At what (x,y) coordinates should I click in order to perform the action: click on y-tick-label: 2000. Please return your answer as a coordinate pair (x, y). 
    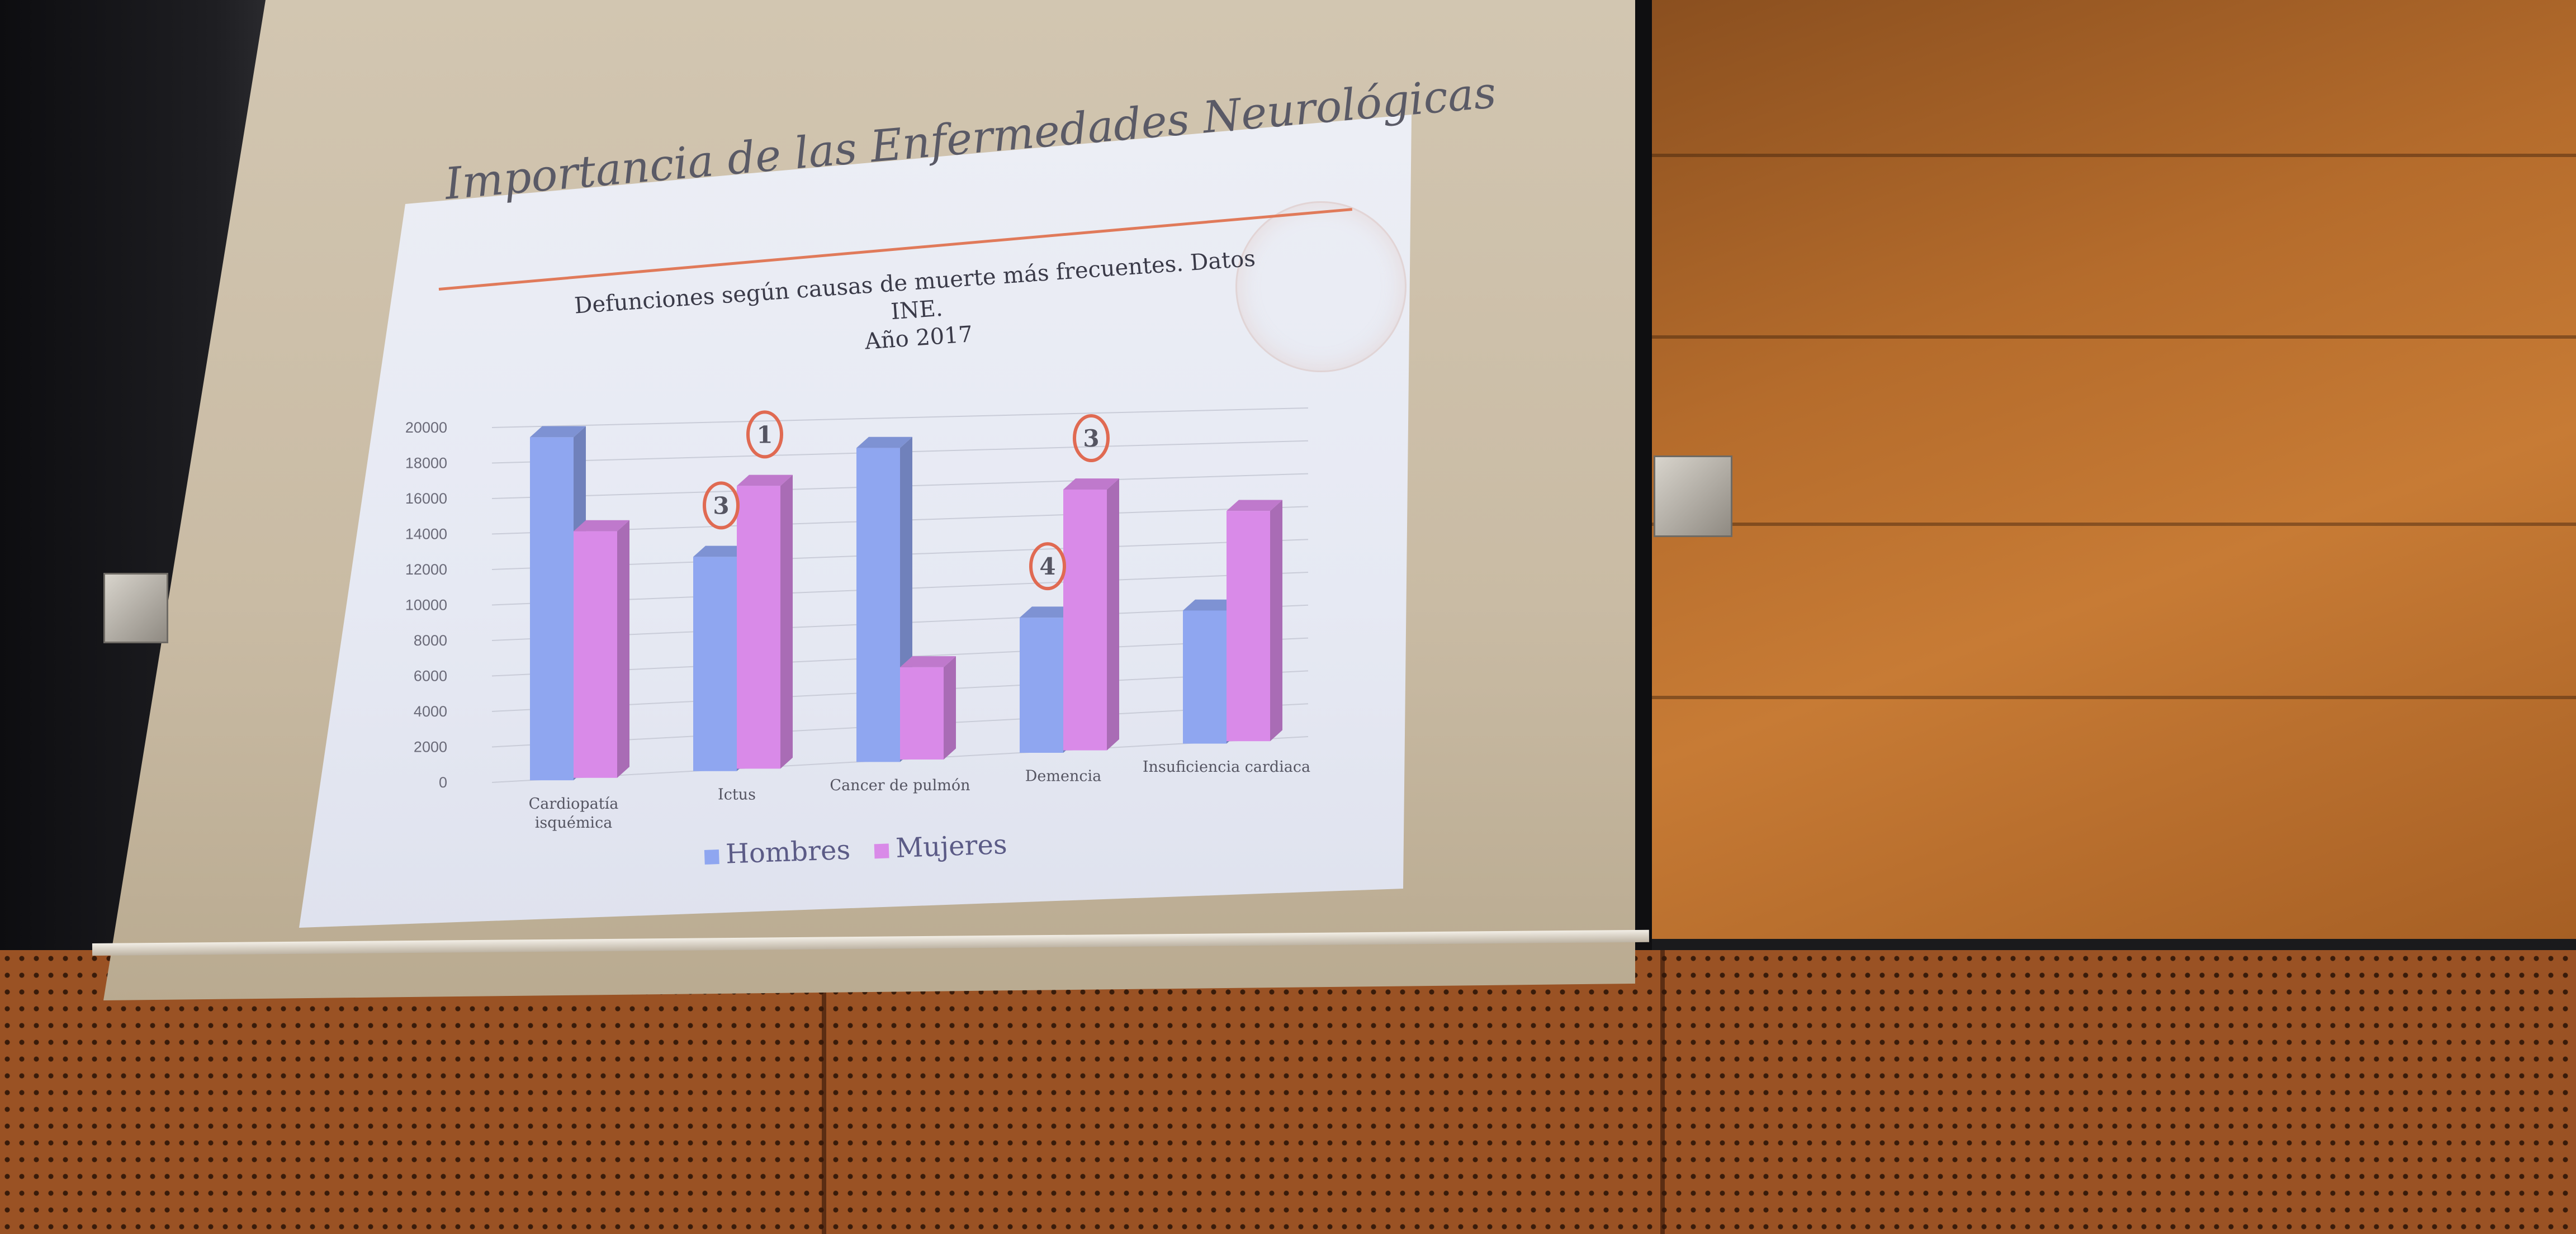
    Looking at the image, I should click on (430, 747).